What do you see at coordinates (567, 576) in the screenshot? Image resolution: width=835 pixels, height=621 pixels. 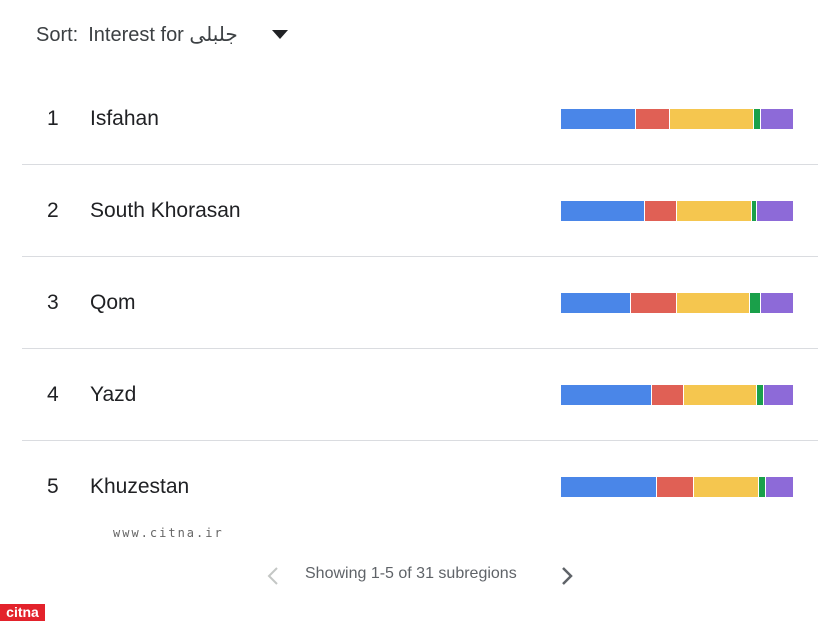 I see `next-page` at bounding box center [567, 576].